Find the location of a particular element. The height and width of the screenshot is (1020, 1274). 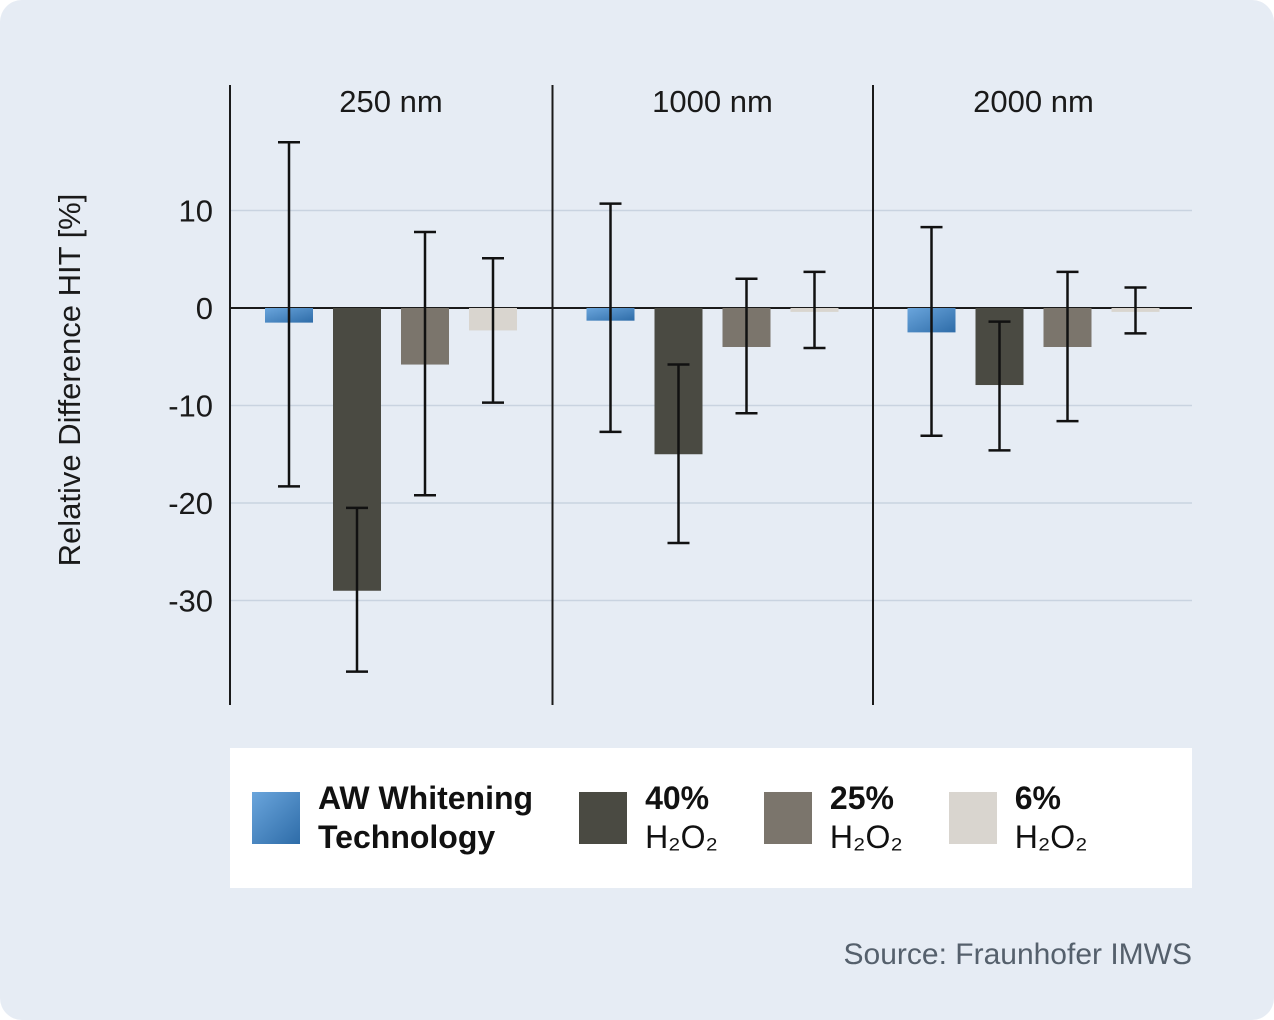

y-tick-label: -30 is located at coordinates (190, 601).